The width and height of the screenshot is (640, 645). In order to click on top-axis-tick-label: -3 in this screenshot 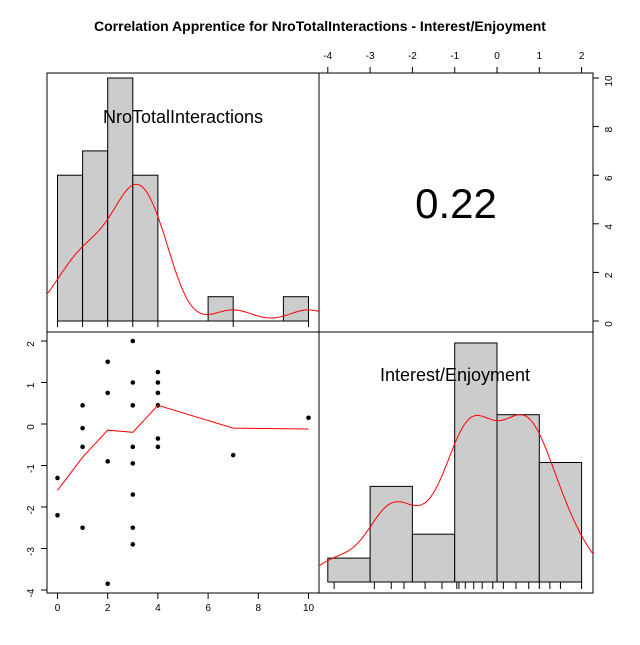, I will do `click(370, 56)`.